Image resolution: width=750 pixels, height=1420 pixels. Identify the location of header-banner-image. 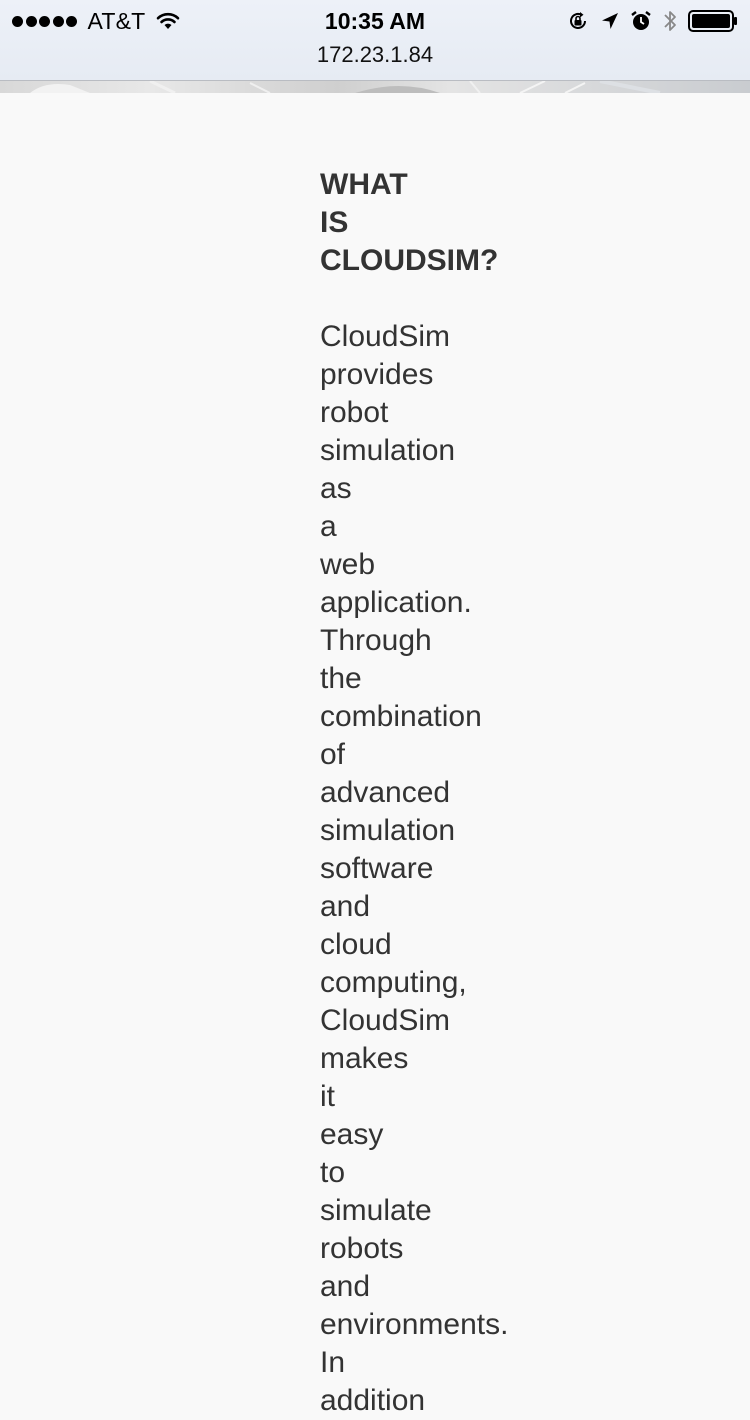
(375, 87).